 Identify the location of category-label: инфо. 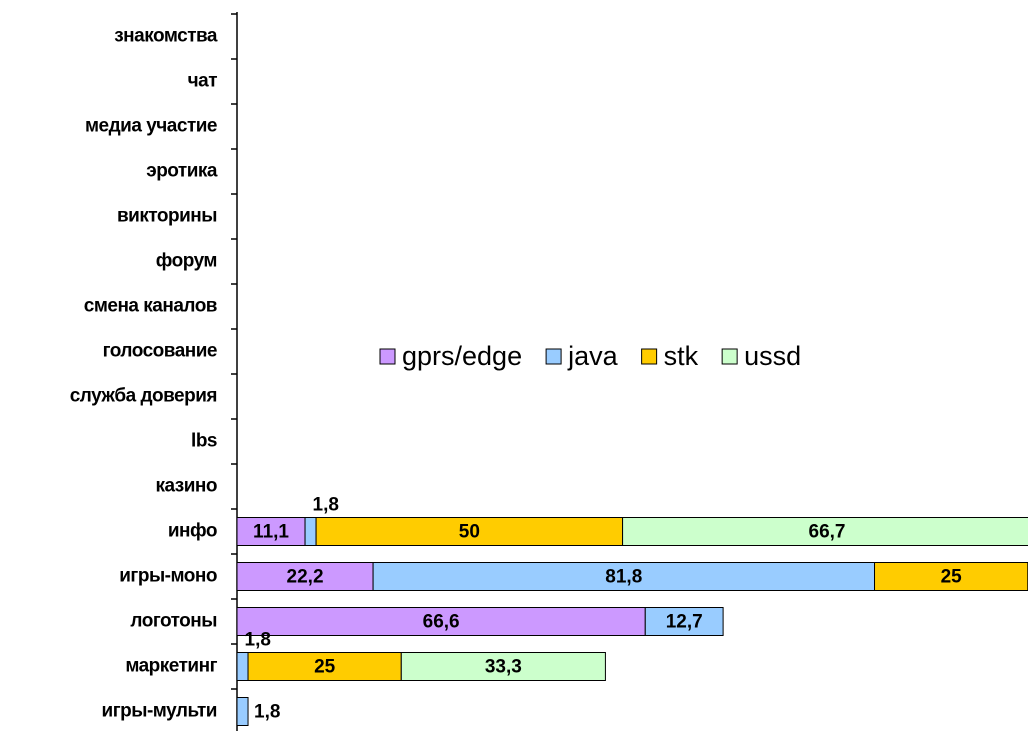
(192, 531).